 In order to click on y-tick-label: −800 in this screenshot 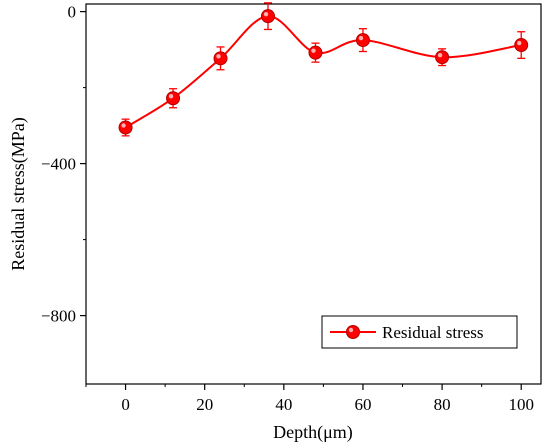, I will do `click(58, 316)`.